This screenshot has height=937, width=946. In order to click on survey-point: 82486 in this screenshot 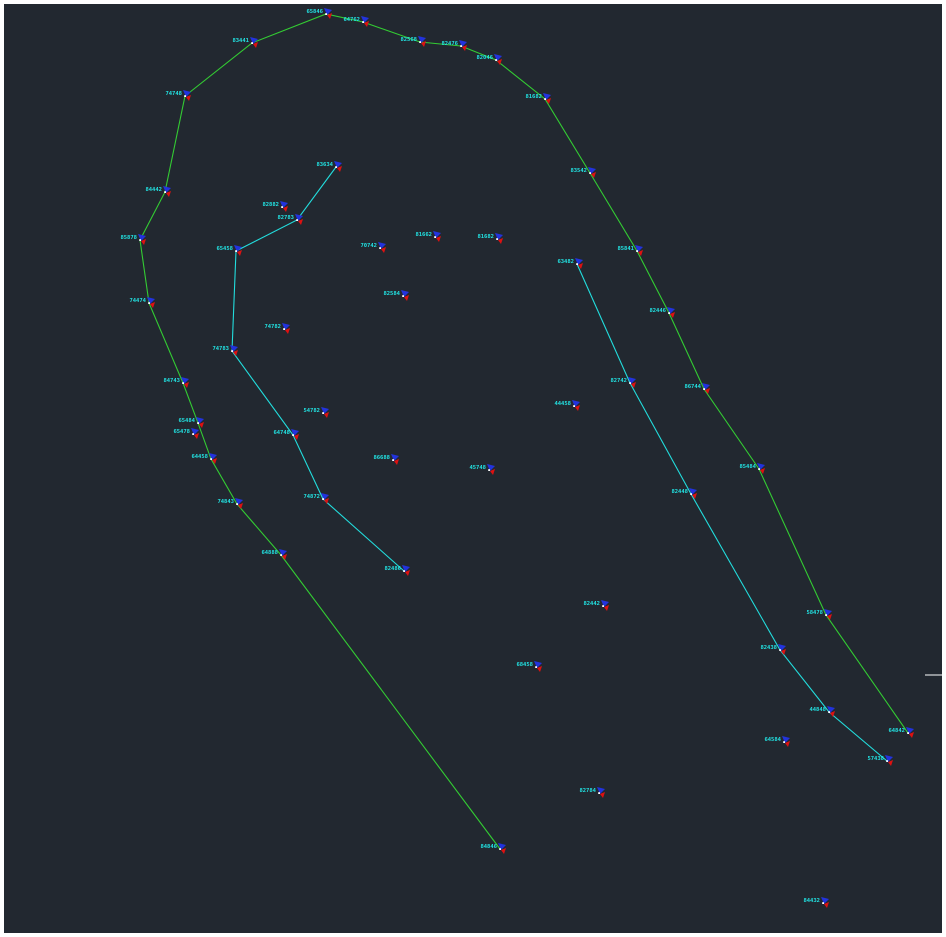, I will do `click(397, 570)`.